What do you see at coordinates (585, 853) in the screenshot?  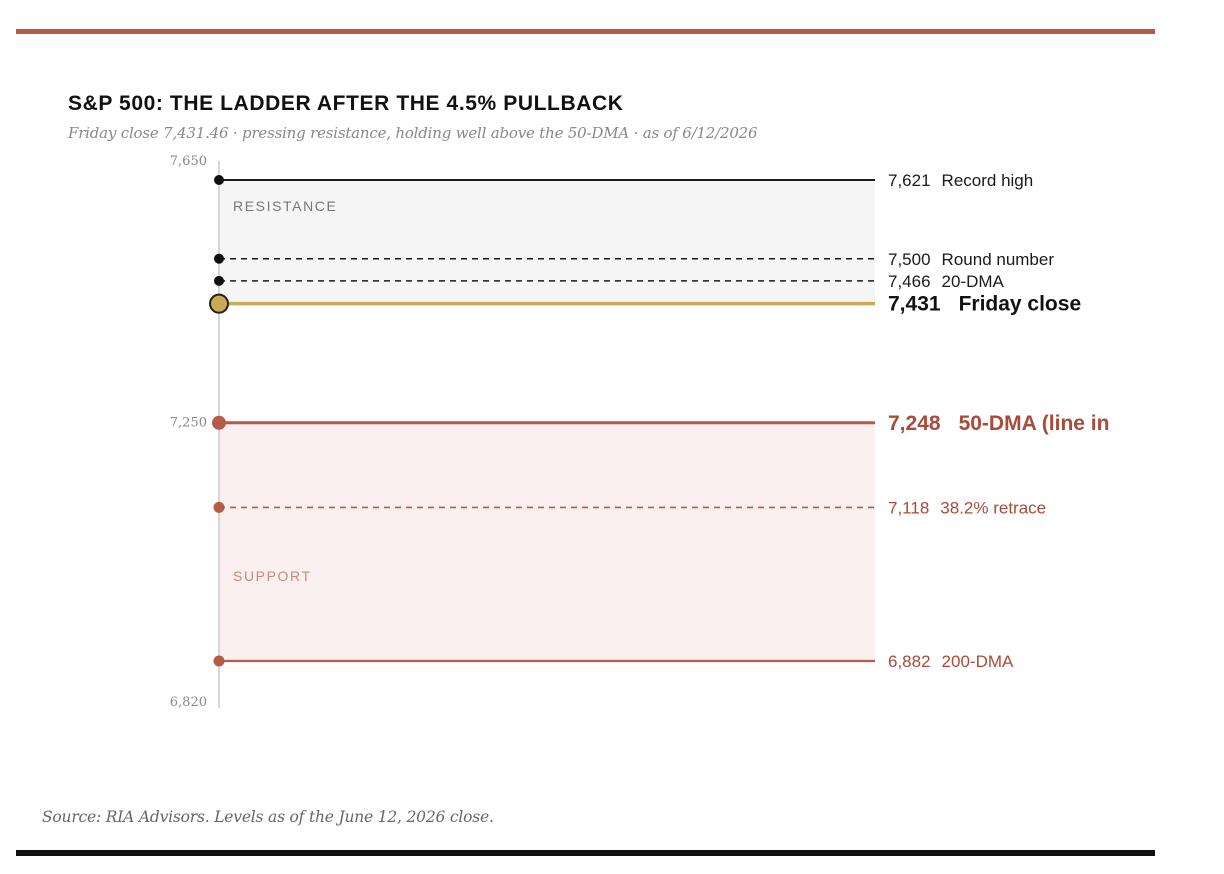 I see `bottom-rule` at bounding box center [585, 853].